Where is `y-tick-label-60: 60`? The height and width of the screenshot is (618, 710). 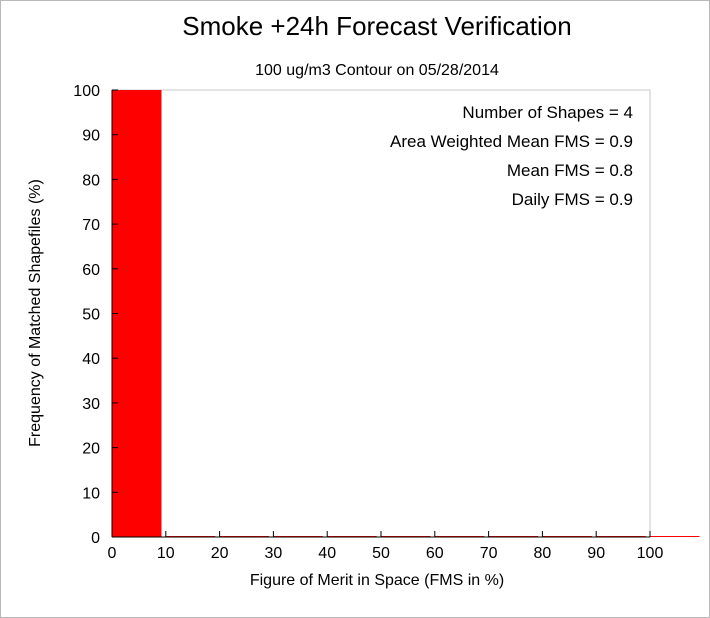 y-tick-label-60: 60 is located at coordinates (91, 270).